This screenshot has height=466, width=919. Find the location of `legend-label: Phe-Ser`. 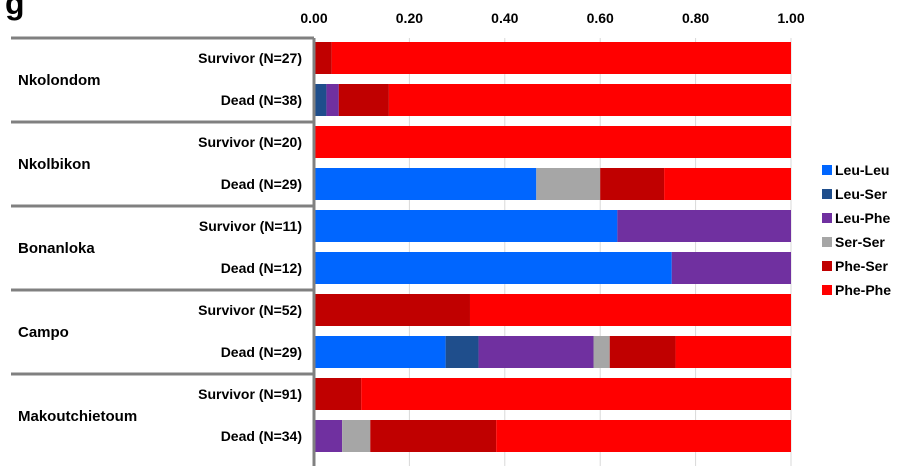

legend-label: Phe-Ser is located at coordinates (861, 266).